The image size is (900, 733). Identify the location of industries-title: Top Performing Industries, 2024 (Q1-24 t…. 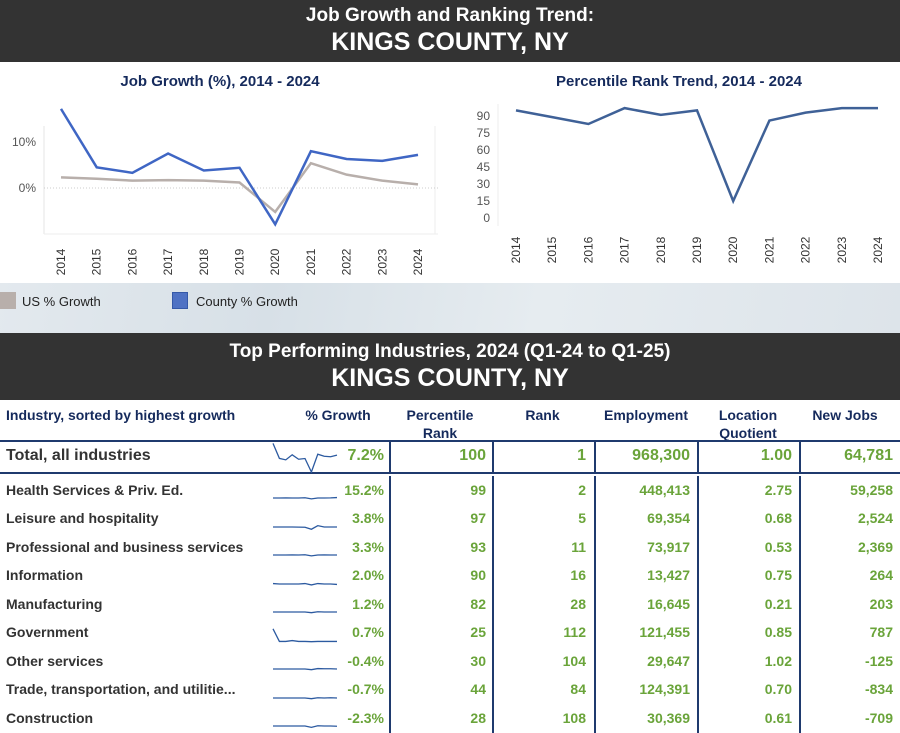
(450, 351).